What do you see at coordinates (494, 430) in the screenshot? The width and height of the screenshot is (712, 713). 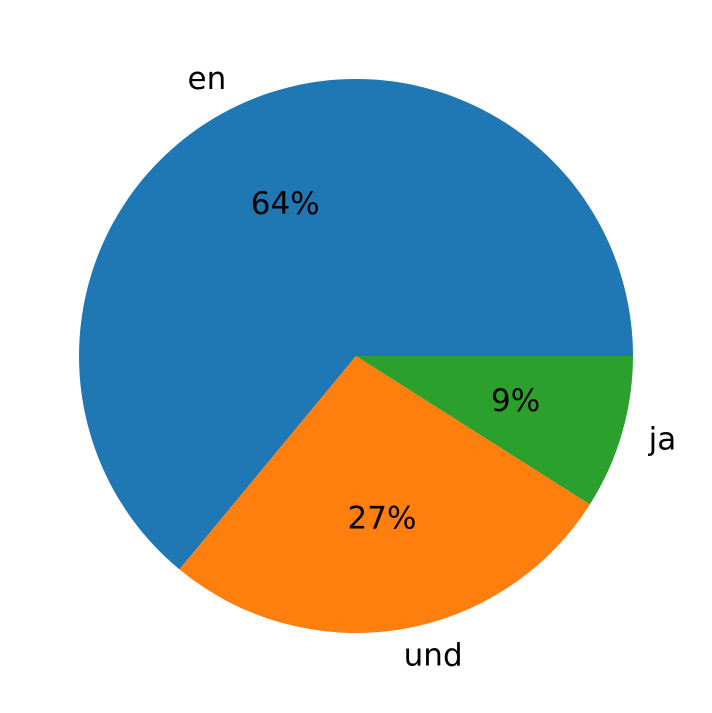 I see `pie-slice` at bounding box center [494, 430].